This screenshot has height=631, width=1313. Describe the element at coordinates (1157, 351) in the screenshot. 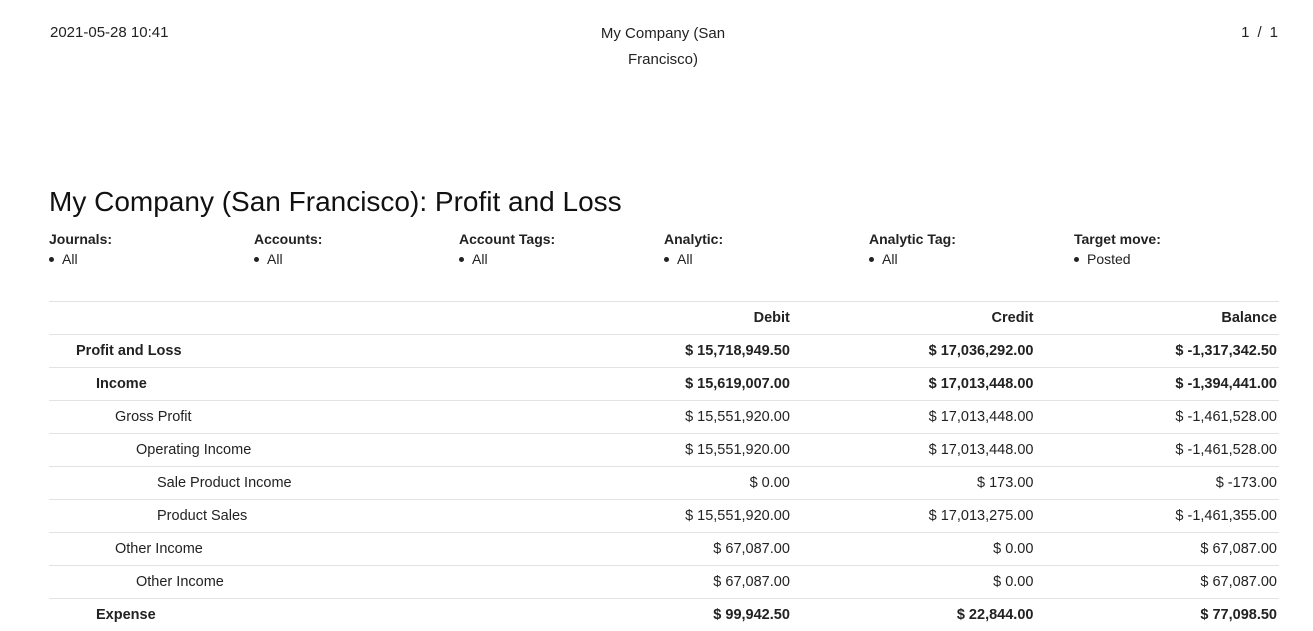

I see `balance-value: $ -1,317,342.50` at that location.